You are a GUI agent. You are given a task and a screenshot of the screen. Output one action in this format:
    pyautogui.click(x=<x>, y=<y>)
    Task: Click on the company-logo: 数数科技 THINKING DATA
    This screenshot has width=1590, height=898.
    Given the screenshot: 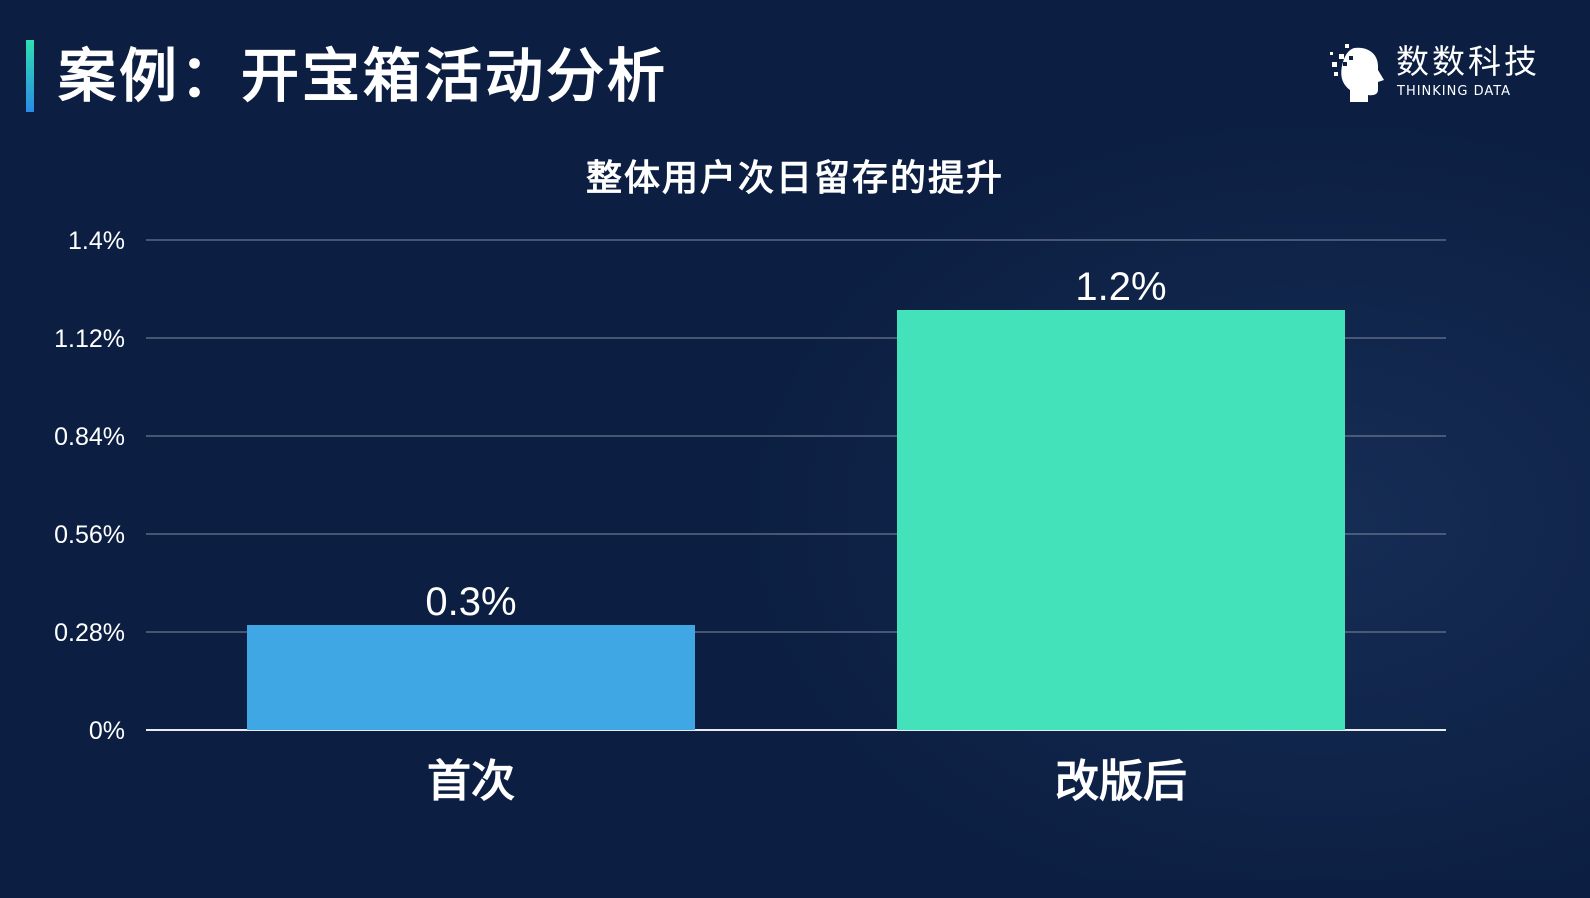 What is the action you would take?
    pyautogui.click(x=1440, y=75)
    